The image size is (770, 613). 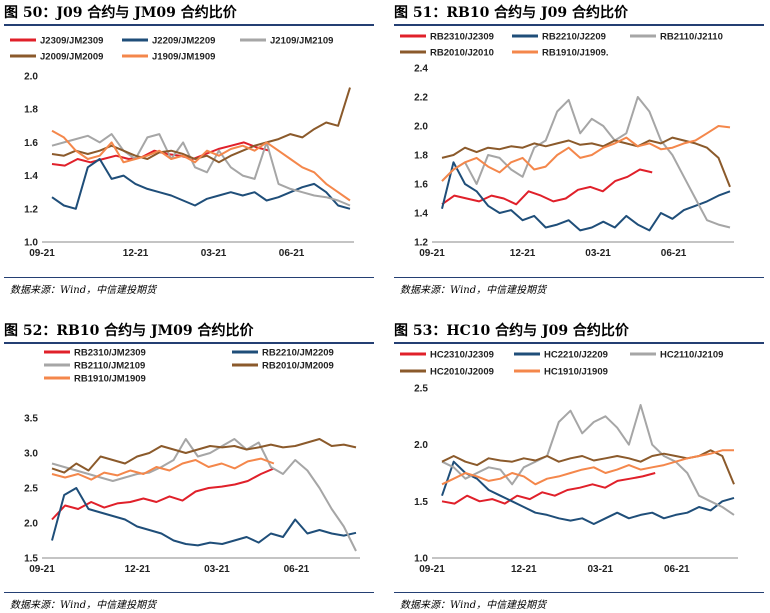 I want to click on legend-label: J2009/JM2009, so click(x=71, y=57).